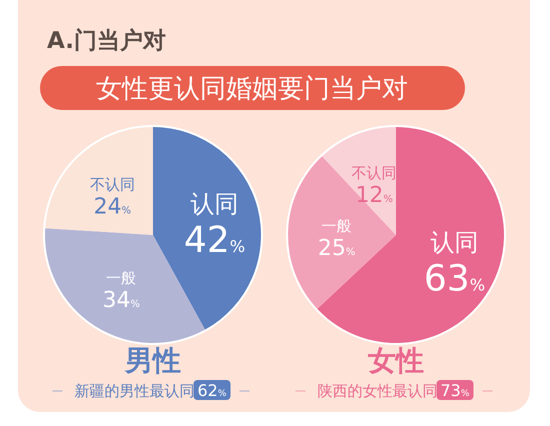 The image size is (550, 426). What do you see at coordinates (152, 360) in the screenshot?
I see `text: 男性` at bounding box center [152, 360].